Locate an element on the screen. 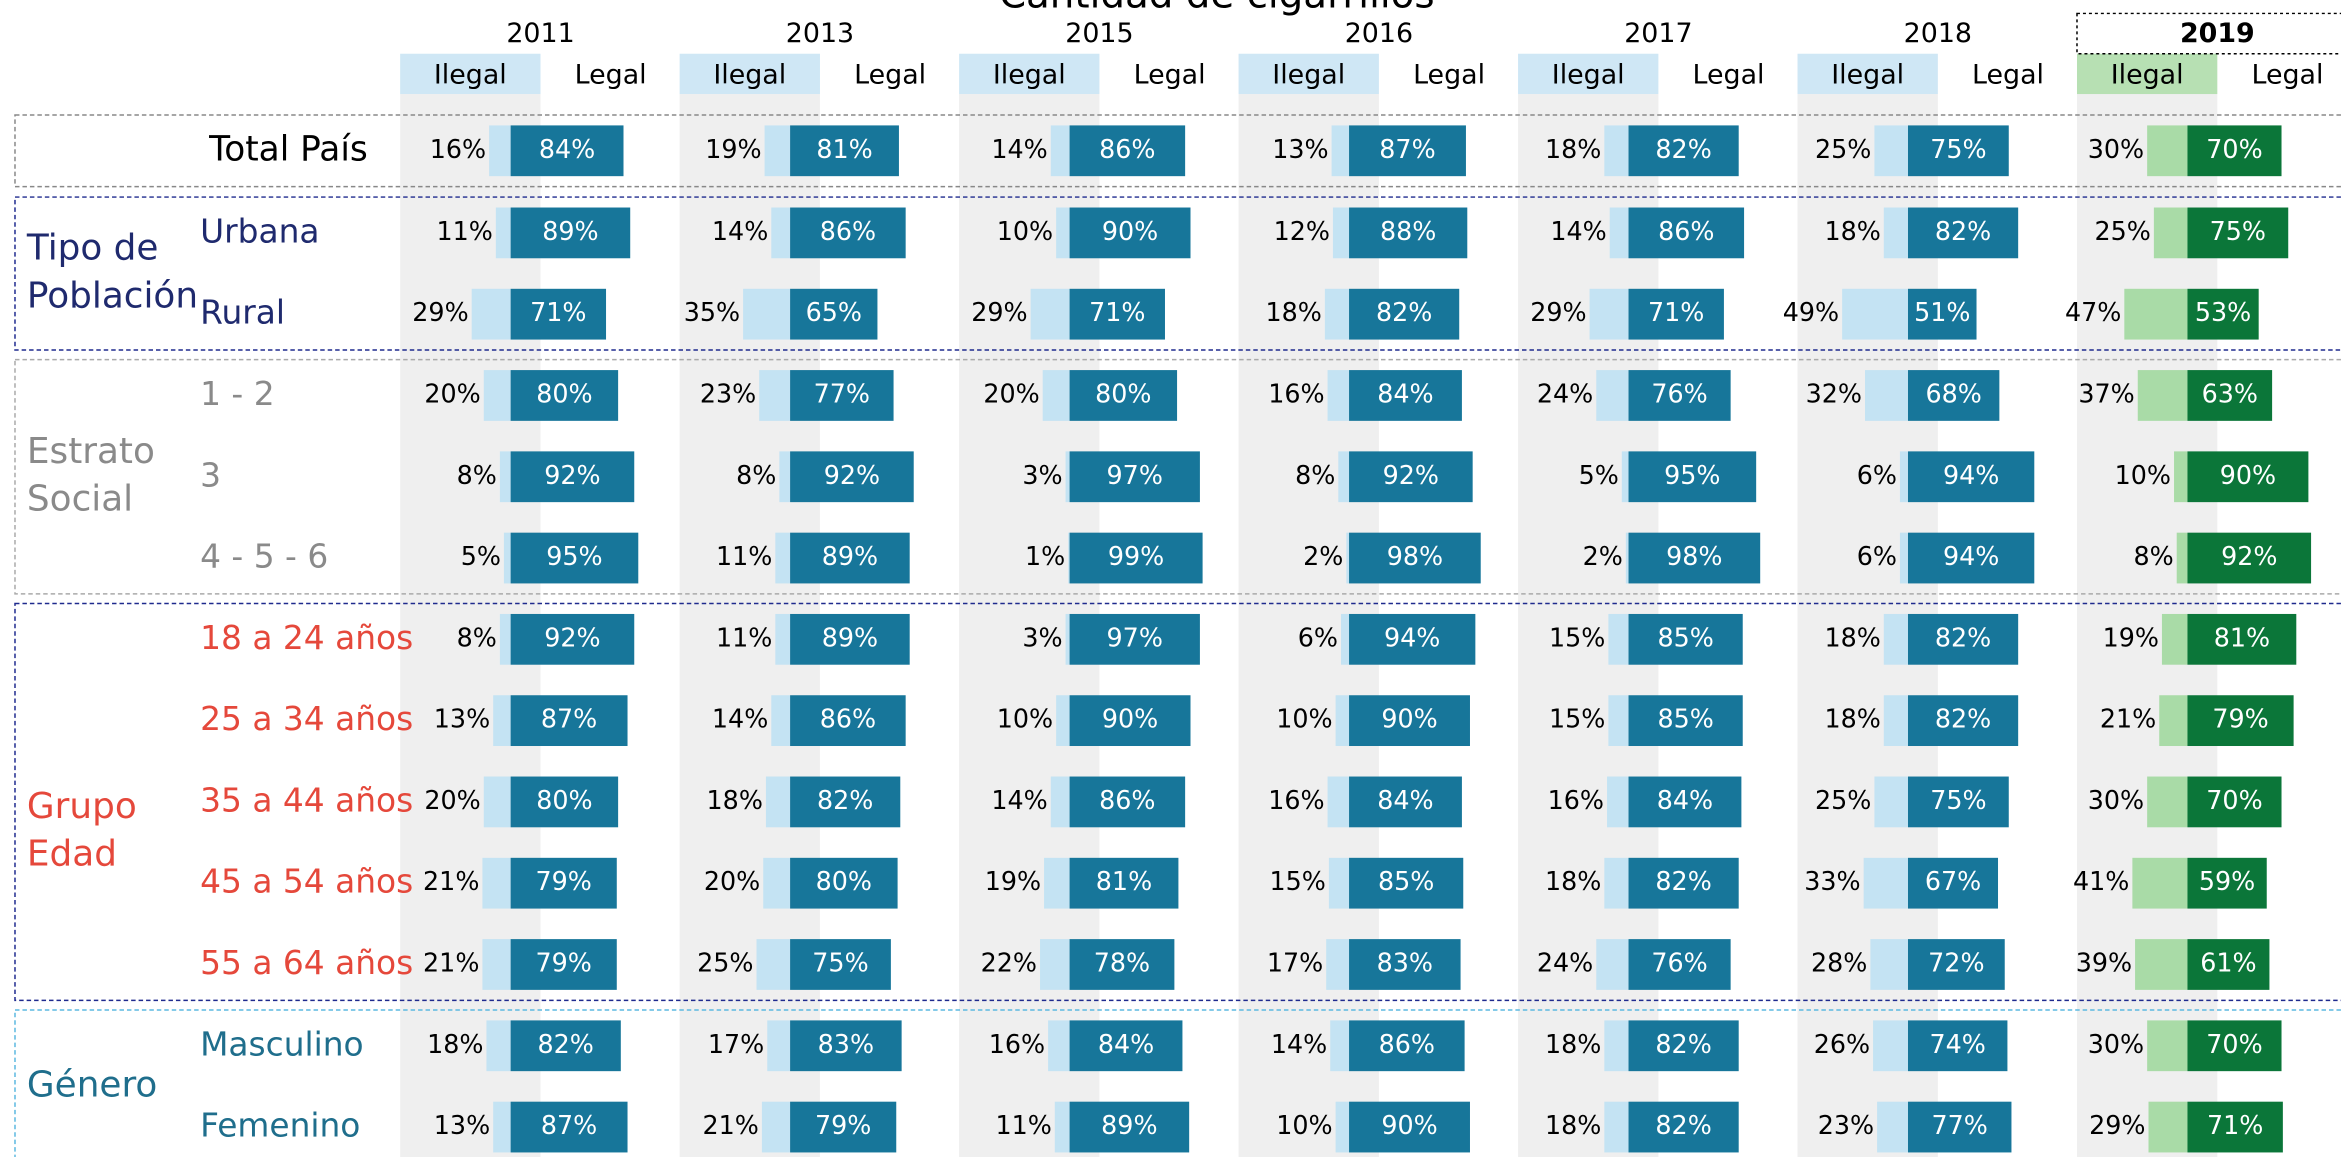 The width and height of the screenshot is (2341, 1161). ilegal-value-label: 25% is located at coordinates (725, 962).